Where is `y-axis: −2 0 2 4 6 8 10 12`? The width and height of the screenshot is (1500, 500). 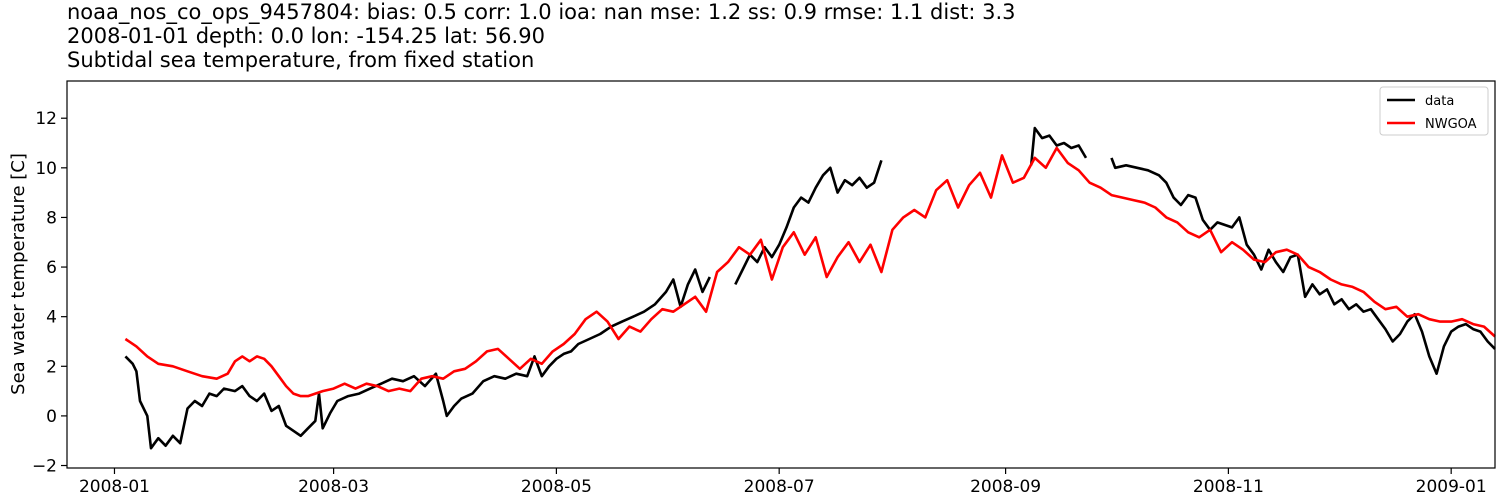 y-axis: −2 0 2 4 6 8 10 12 is located at coordinates (49, 293).